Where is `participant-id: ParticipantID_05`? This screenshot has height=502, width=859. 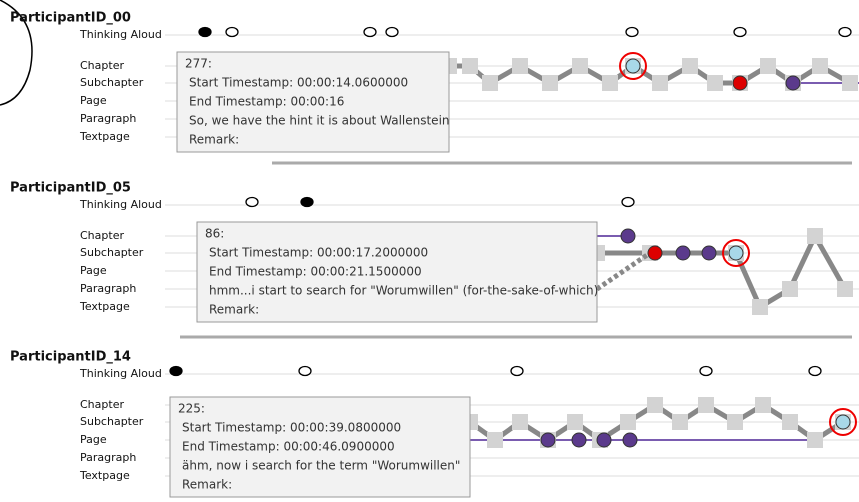
participant-id: ParticipantID_05 is located at coordinates (70, 188).